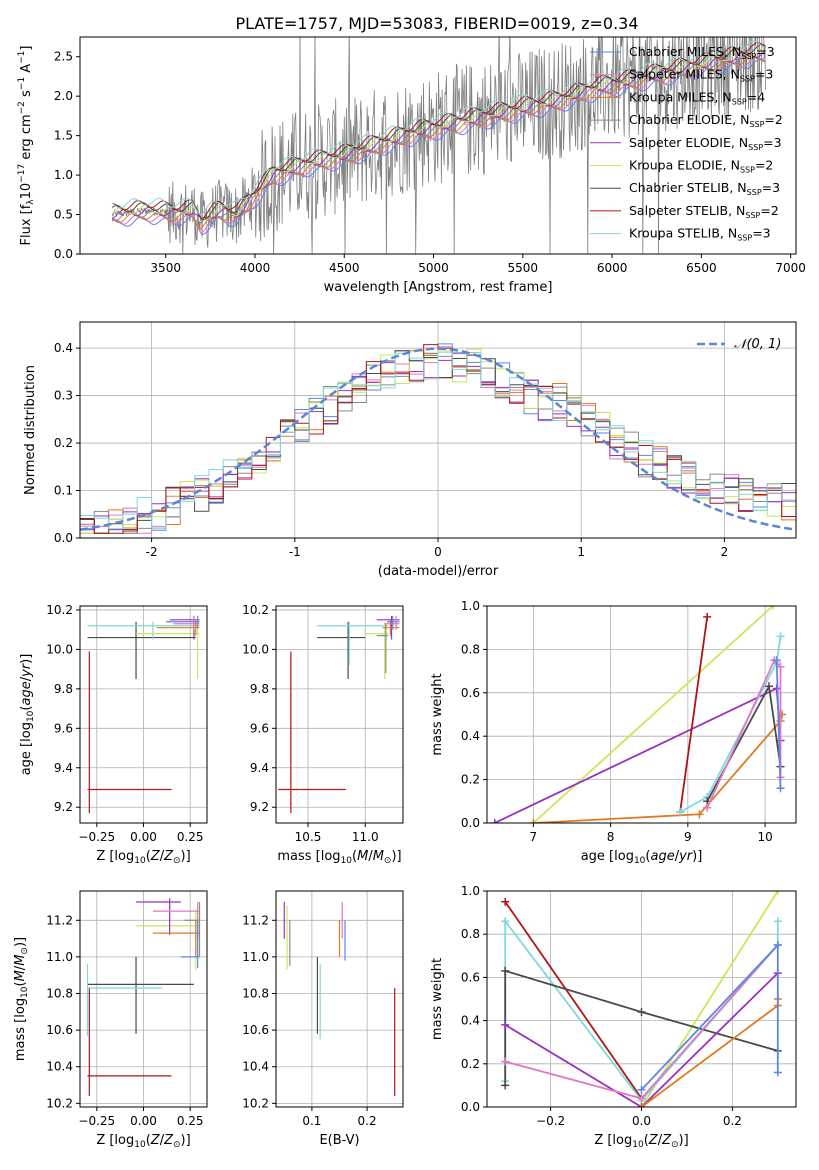 This screenshot has height=1170, width=819. I want to click on x-tick-label: 4500, so click(344, 268).